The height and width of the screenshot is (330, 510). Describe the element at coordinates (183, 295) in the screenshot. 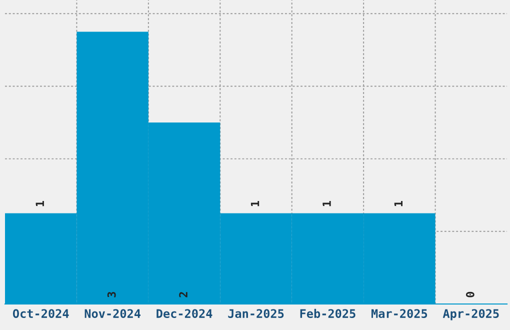

I see `data-label: 2` at that location.